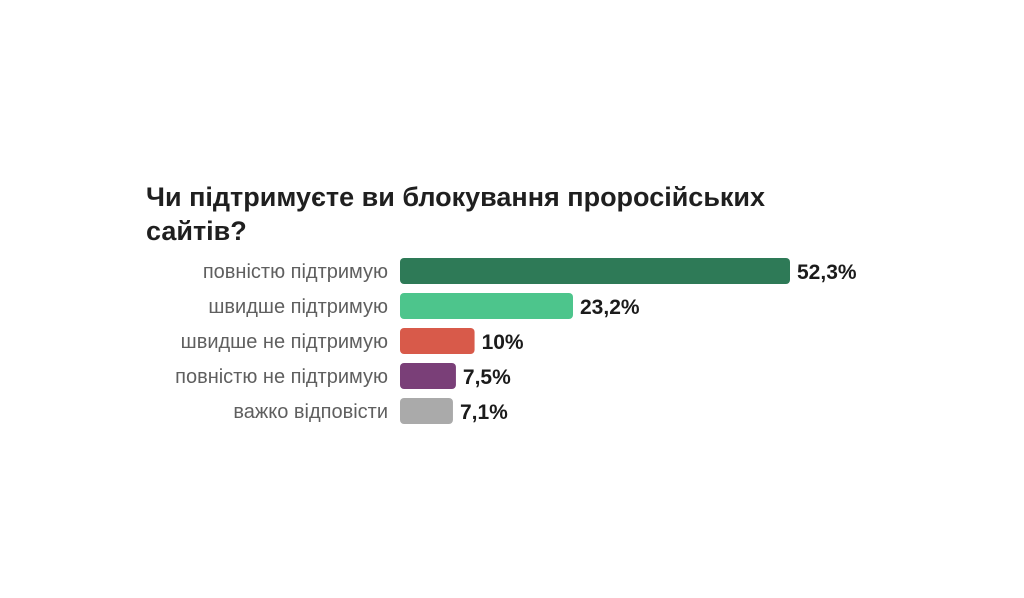 The height and width of the screenshot is (598, 1024). I want to click on value-label: 10%, so click(503, 342).